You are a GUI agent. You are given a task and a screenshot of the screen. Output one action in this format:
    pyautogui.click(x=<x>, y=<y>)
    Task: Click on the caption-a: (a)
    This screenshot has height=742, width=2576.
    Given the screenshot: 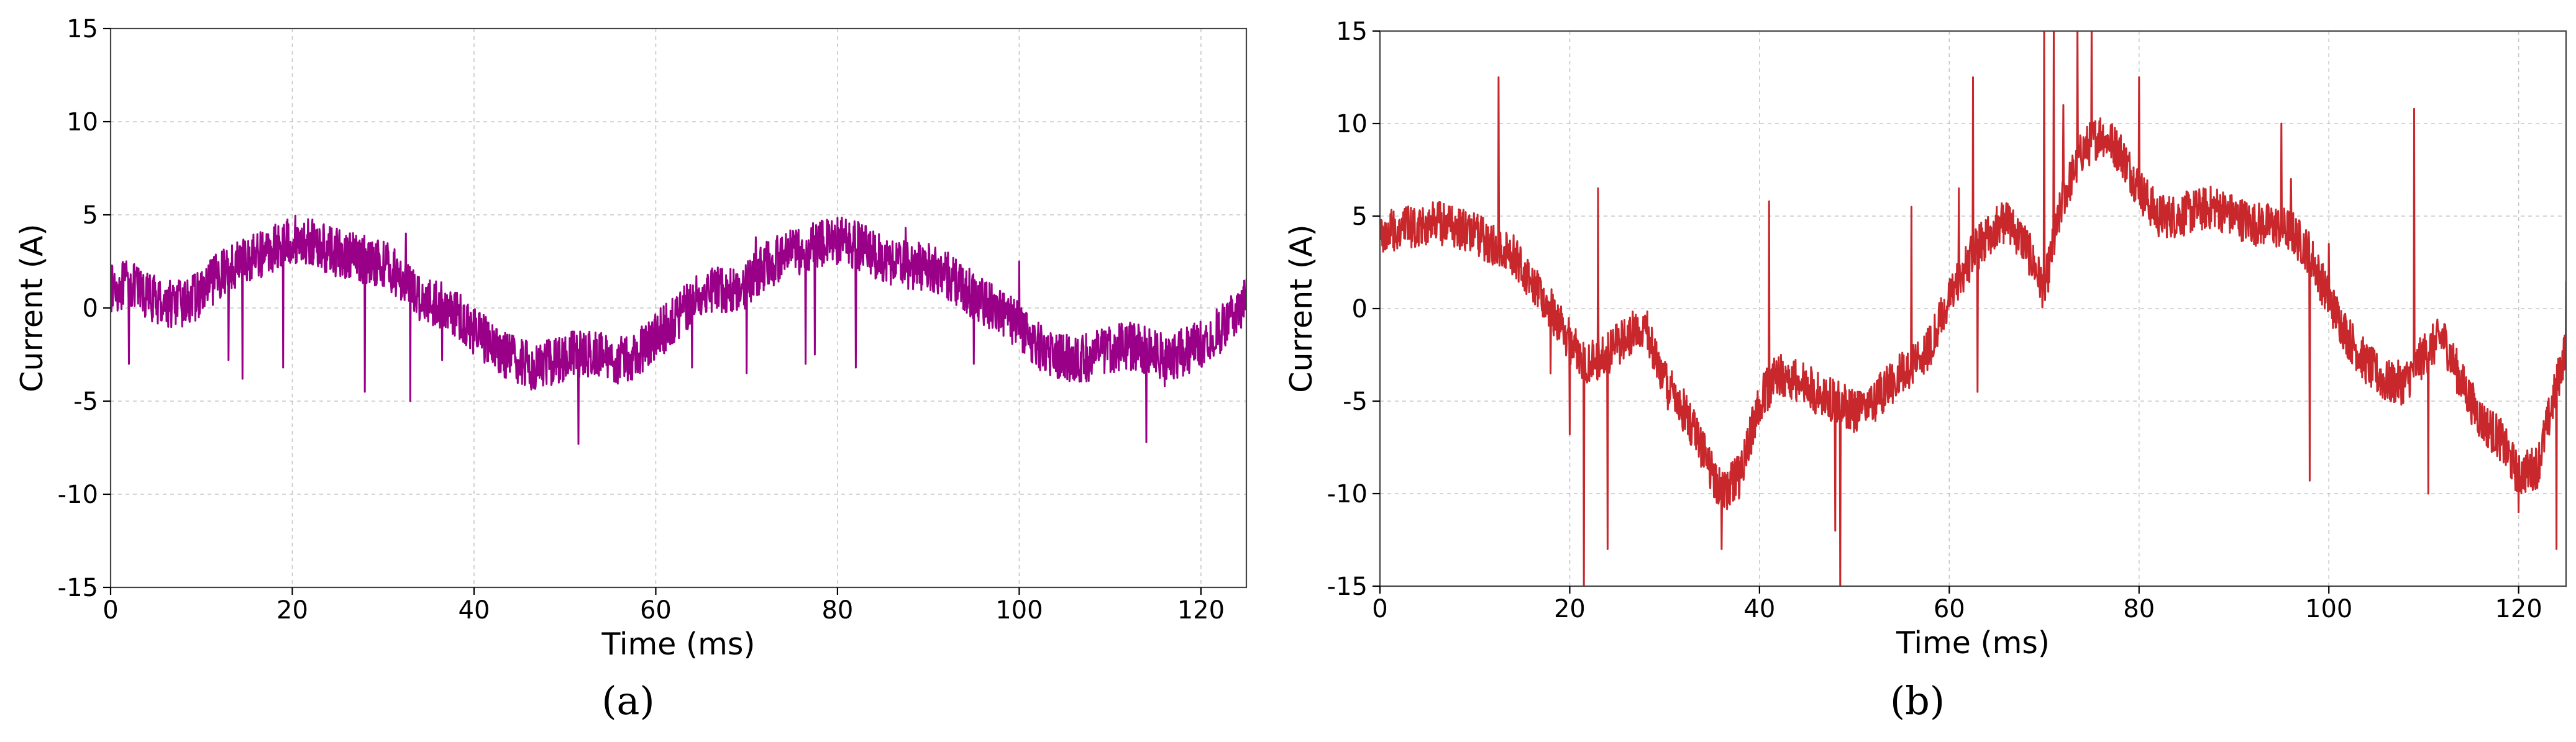 What is the action you would take?
    pyautogui.click(x=627, y=700)
    